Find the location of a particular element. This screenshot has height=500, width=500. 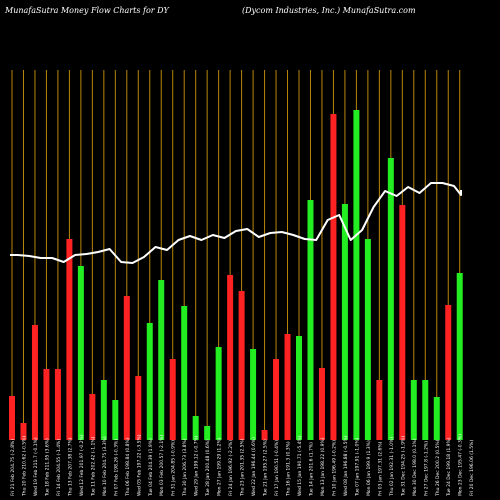

x-tick-label: Mon 23 Dec 195.47 (-0.3%) is located at coordinates (461, 465).